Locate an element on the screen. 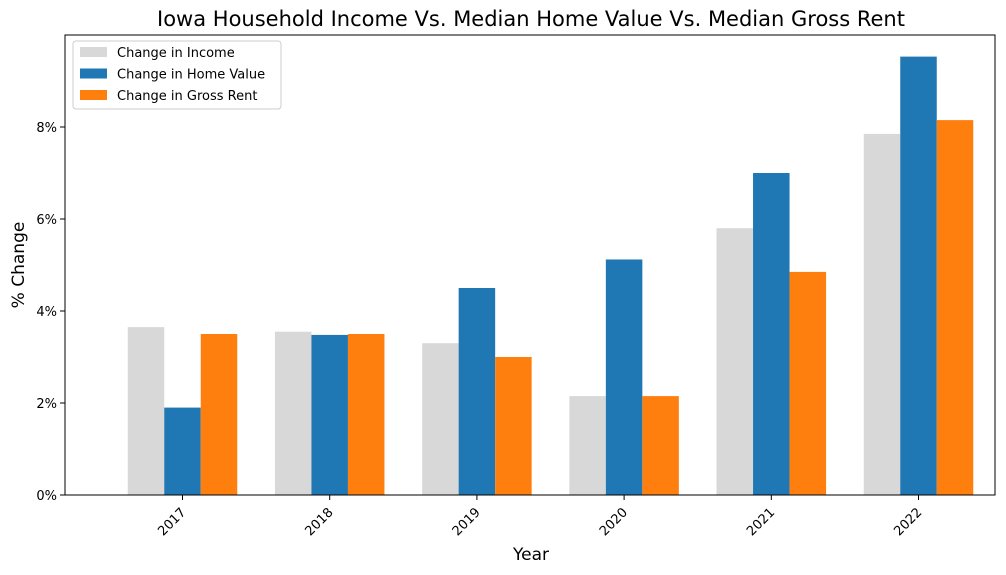  x-tick-label: 2020 is located at coordinates (614, 522).